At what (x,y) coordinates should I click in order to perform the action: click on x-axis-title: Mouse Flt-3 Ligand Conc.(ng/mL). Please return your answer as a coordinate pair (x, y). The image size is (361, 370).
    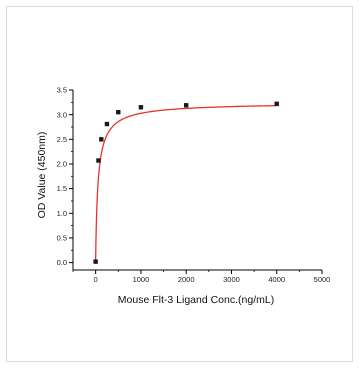
    Looking at the image, I should click on (196, 300).